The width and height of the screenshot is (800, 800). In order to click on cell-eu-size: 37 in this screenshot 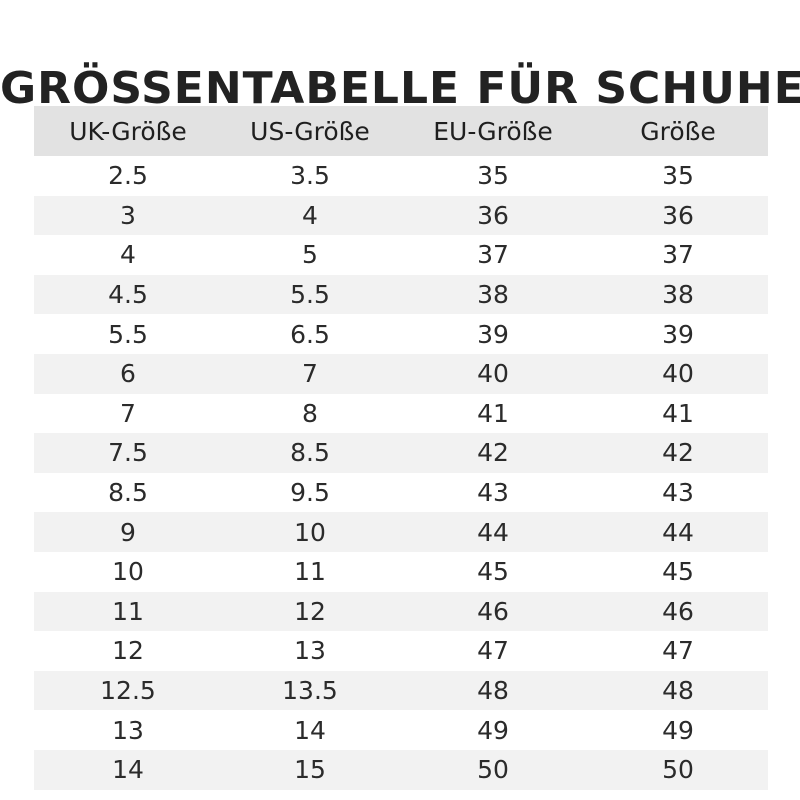, I will do `click(493, 255)`.